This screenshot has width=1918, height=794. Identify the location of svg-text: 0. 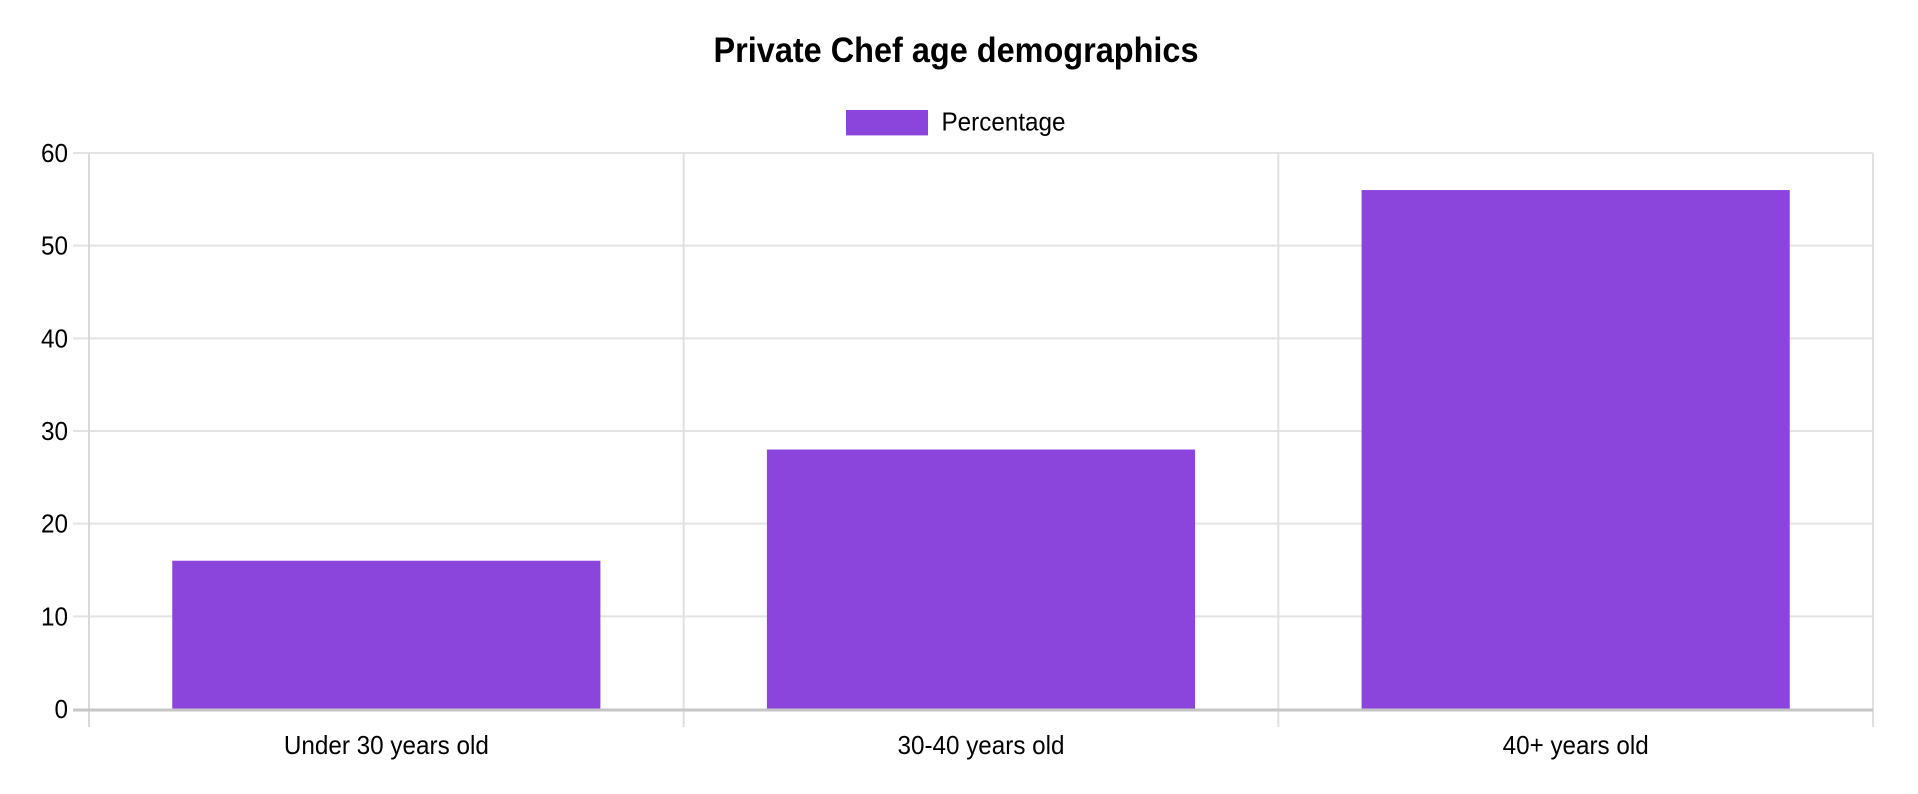
(62, 709).